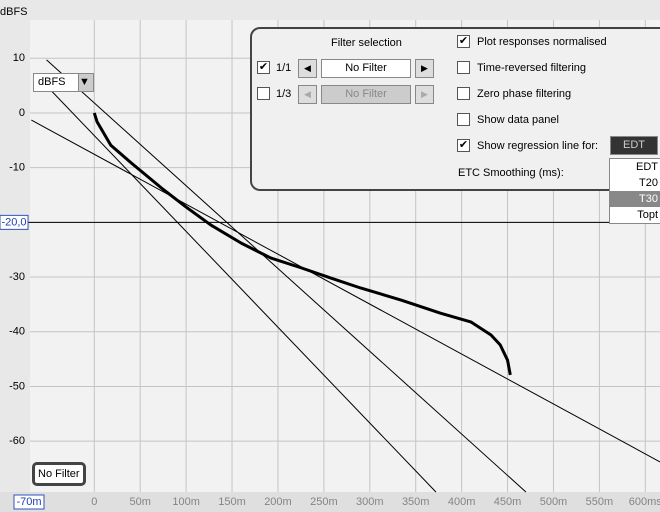 The height and width of the screenshot is (512, 660). What do you see at coordinates (22, 113) in the screenshot?
I see `y-tick-label: 0` at bounding box center [22, 113].